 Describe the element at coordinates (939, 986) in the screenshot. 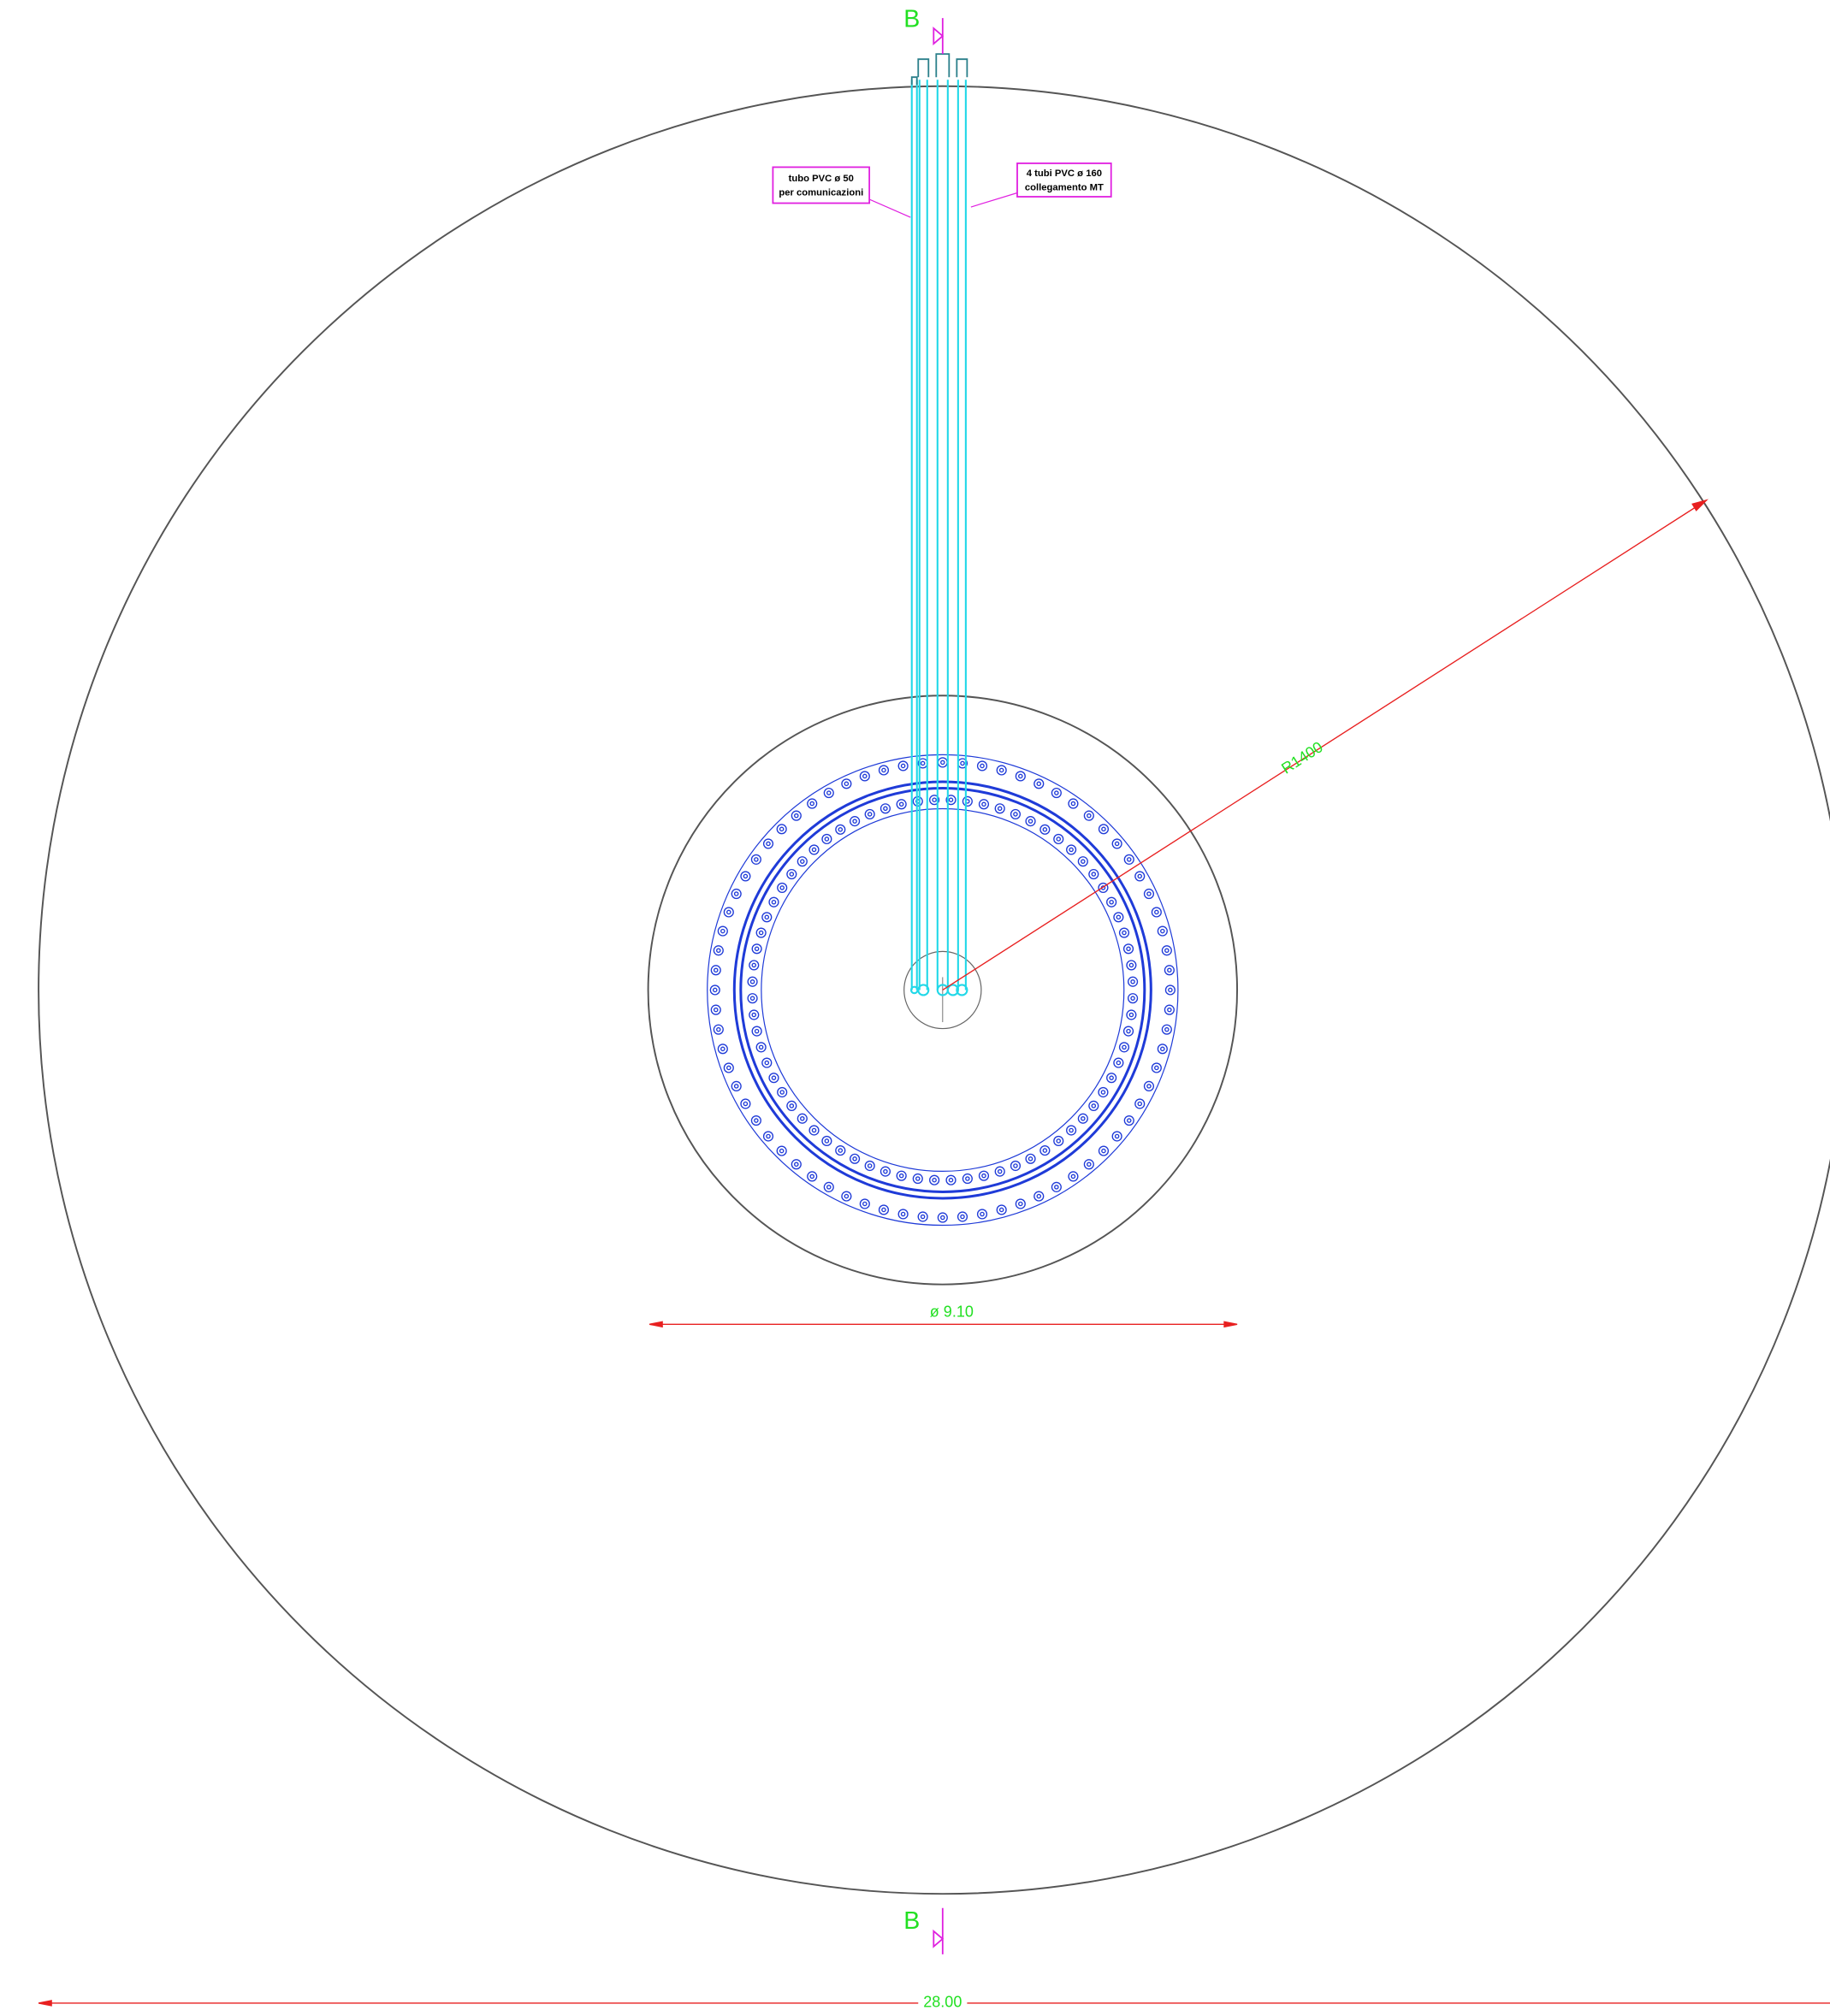

I see `section-mark` at that location.